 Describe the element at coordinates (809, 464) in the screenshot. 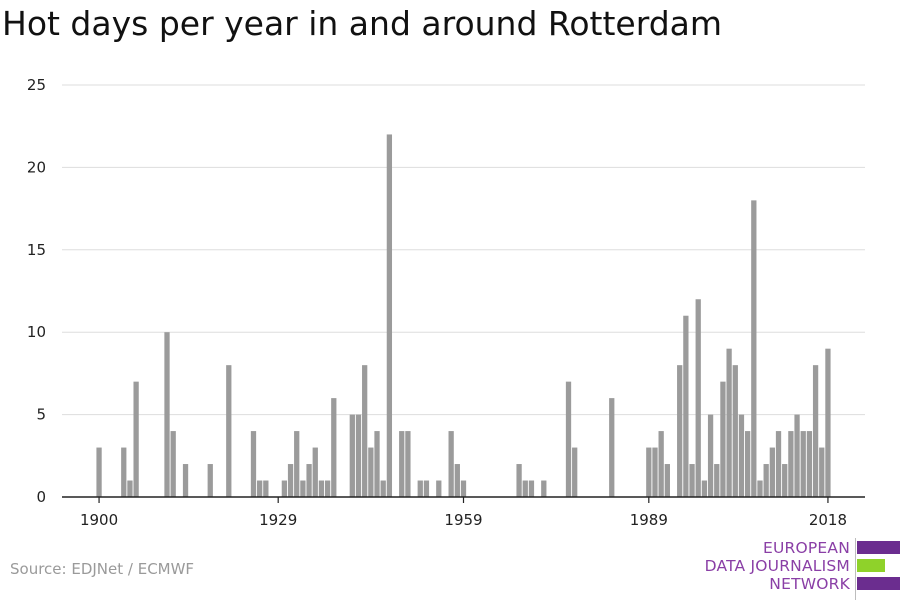

I see `bar-2015` at that location.